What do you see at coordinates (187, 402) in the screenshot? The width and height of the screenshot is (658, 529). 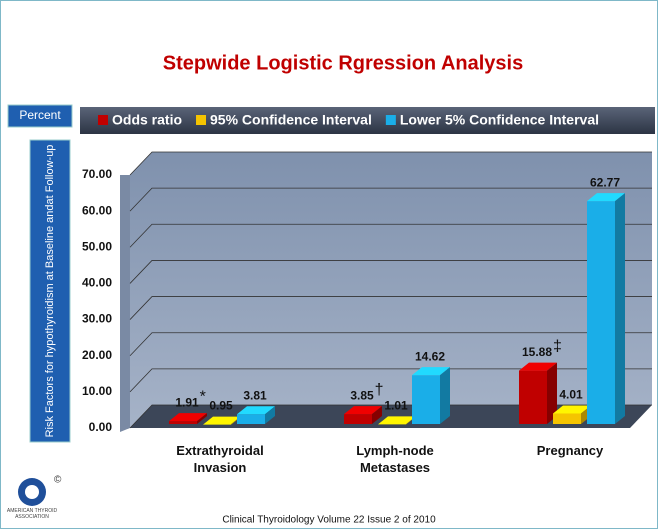 I see `value-label: 1.91` at bounding box center [187, 402].